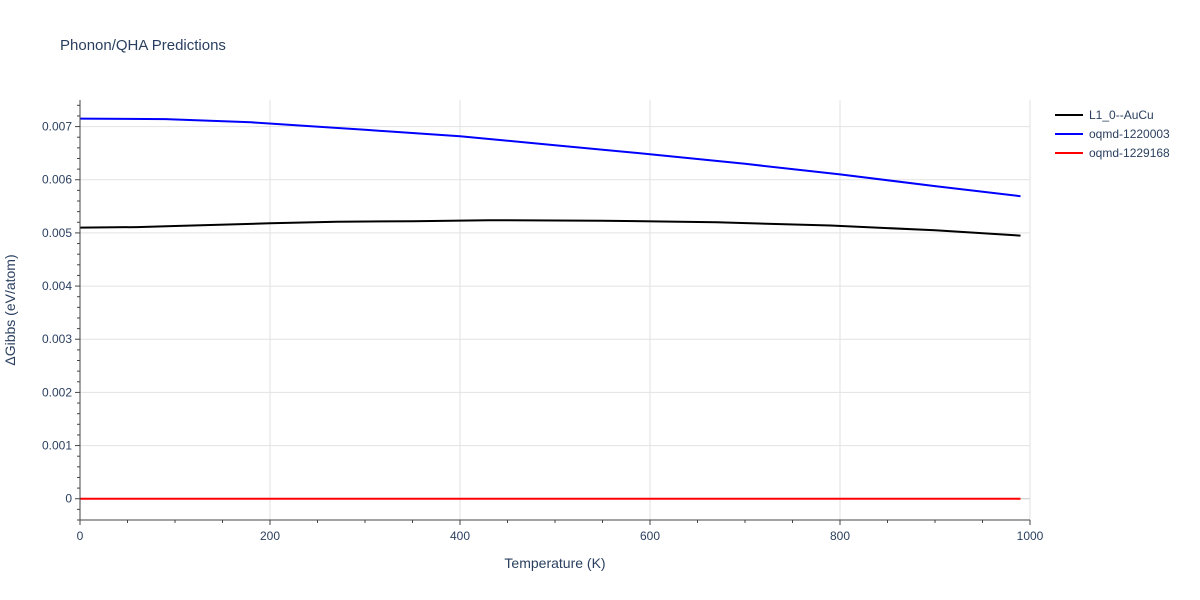 The width and height of the screenshot is (1200, 600). Describe the element at coordinates (270, 536) in the screenshot. I see `x-tick-label: 200` at that location.